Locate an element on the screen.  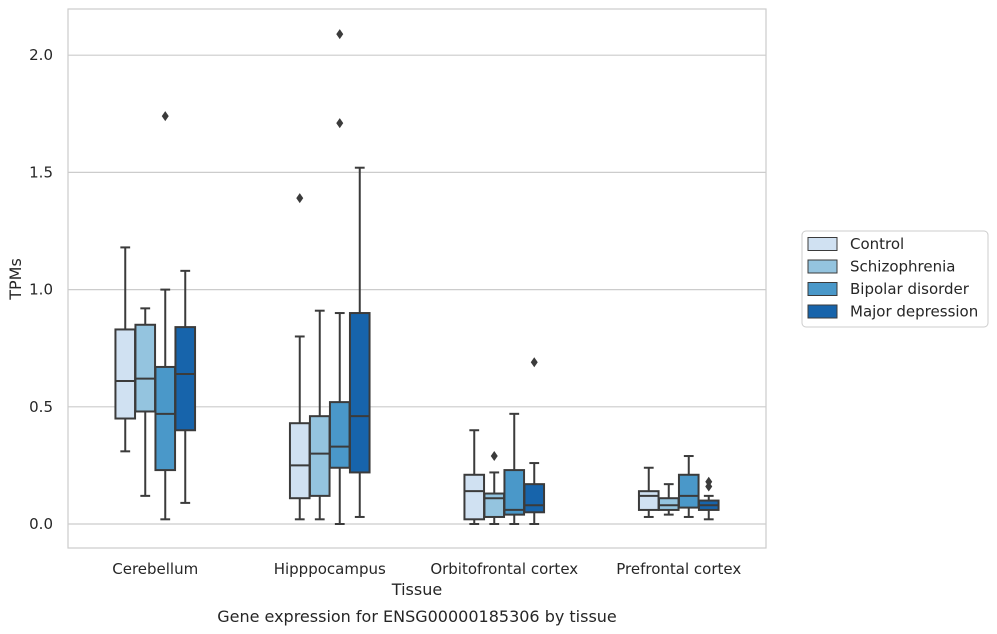
y-tick-label: 1.5 is located at coordinates (41, 172).